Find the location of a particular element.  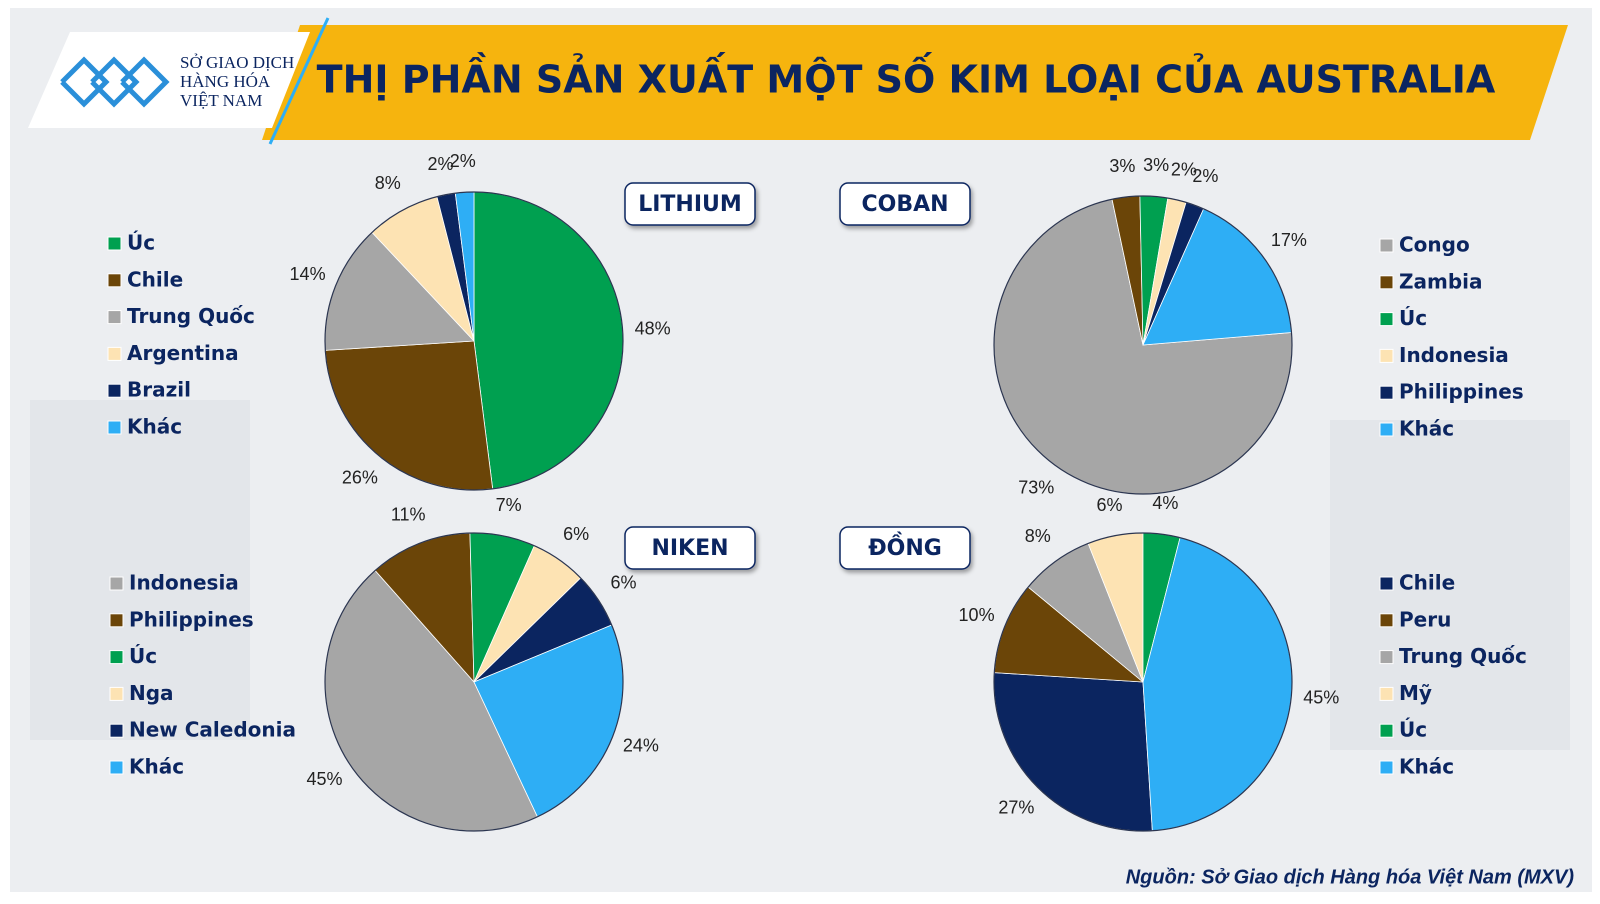

legend-label: Argentina is located at coordinates (183, 353).